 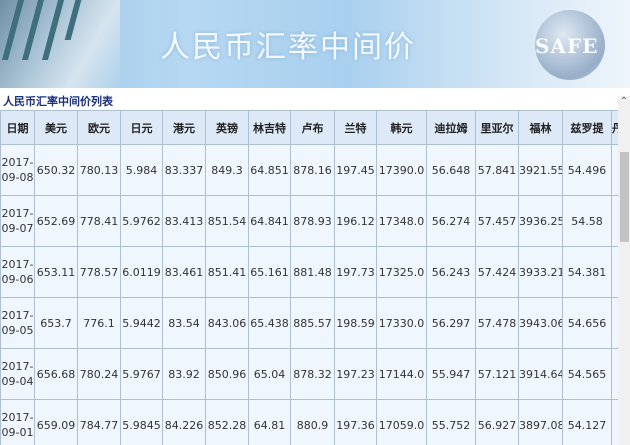 What do you see at coordinates (355, 323) in the screenshot?
I see `rate-cell: 198.59` at bounding box center [355, 323].